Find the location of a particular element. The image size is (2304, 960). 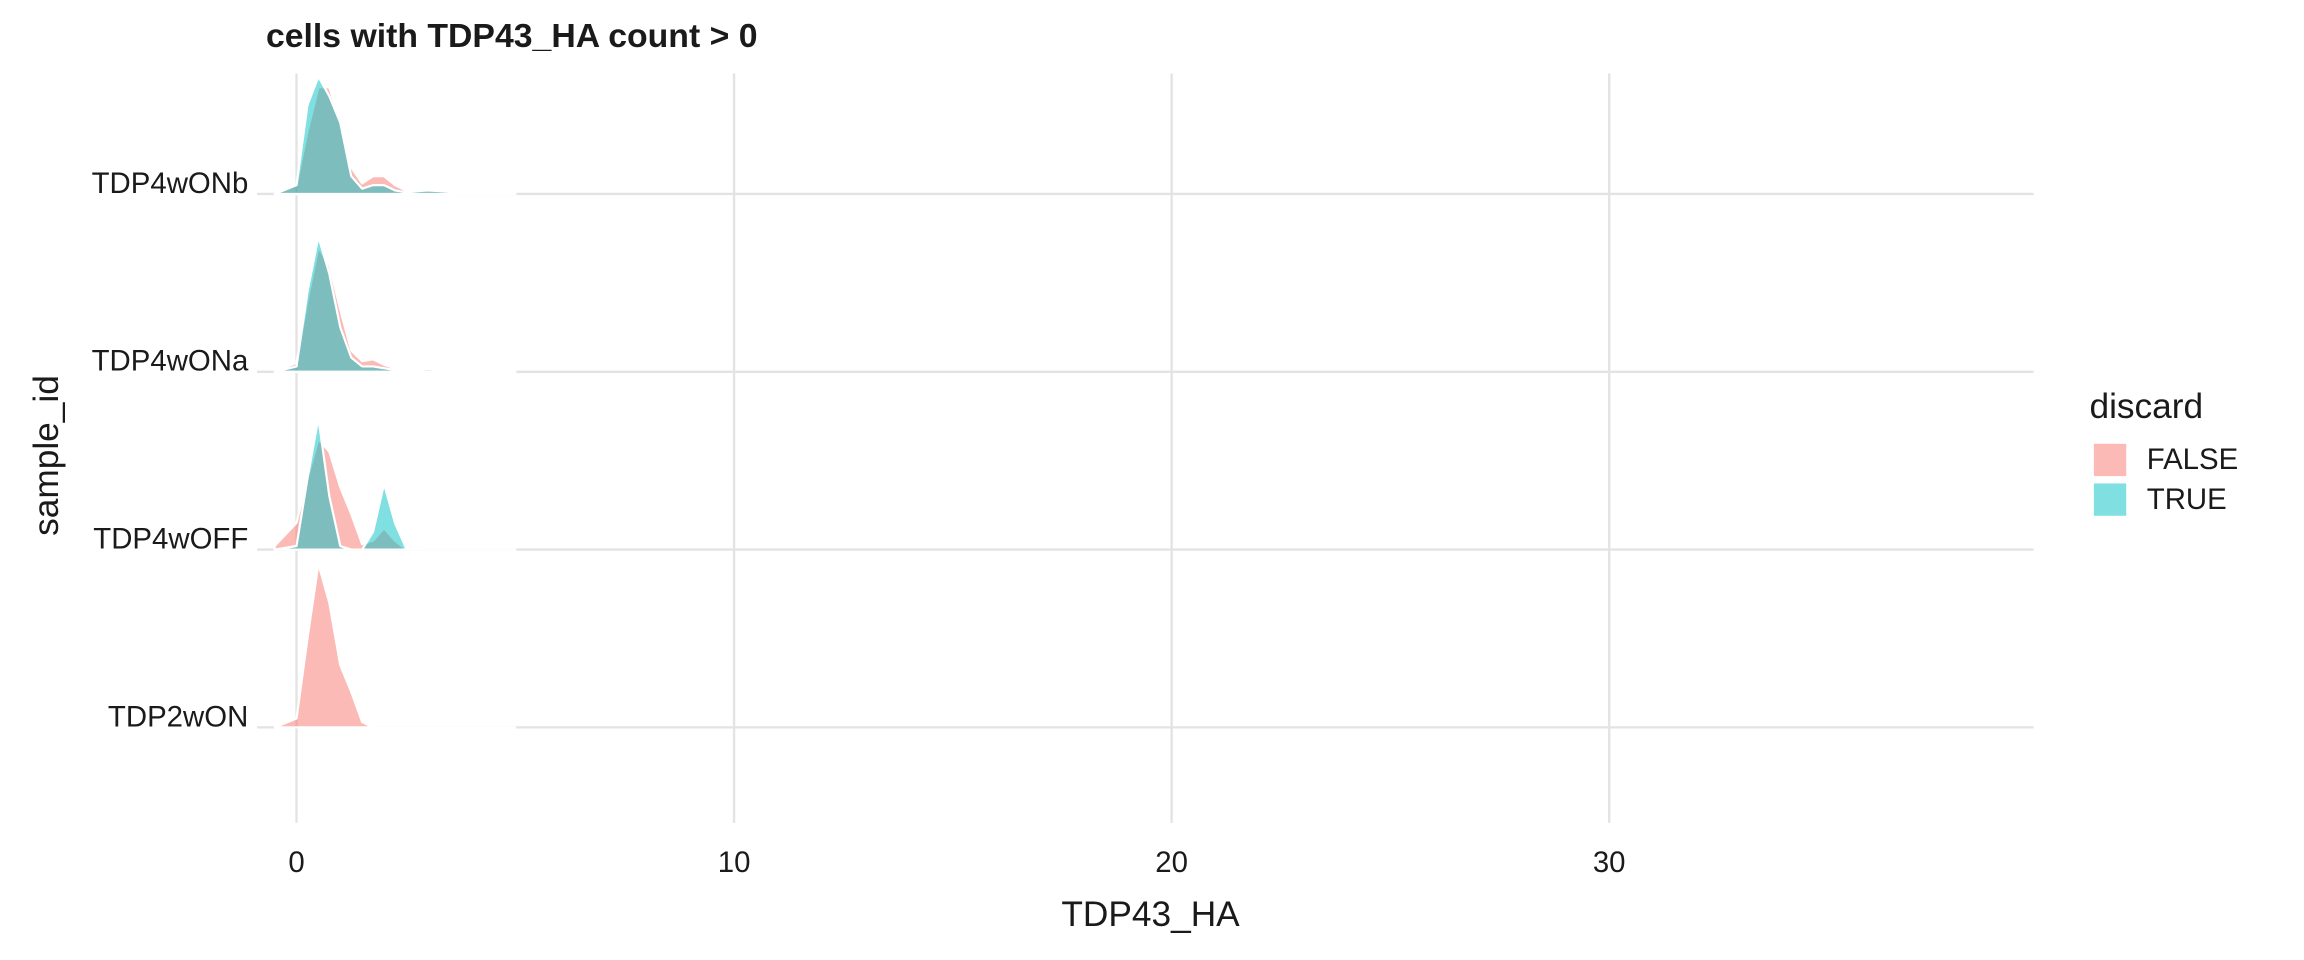

chart-title: cells with TDP43_HA count > 0 is located at coordinates (512, 36).